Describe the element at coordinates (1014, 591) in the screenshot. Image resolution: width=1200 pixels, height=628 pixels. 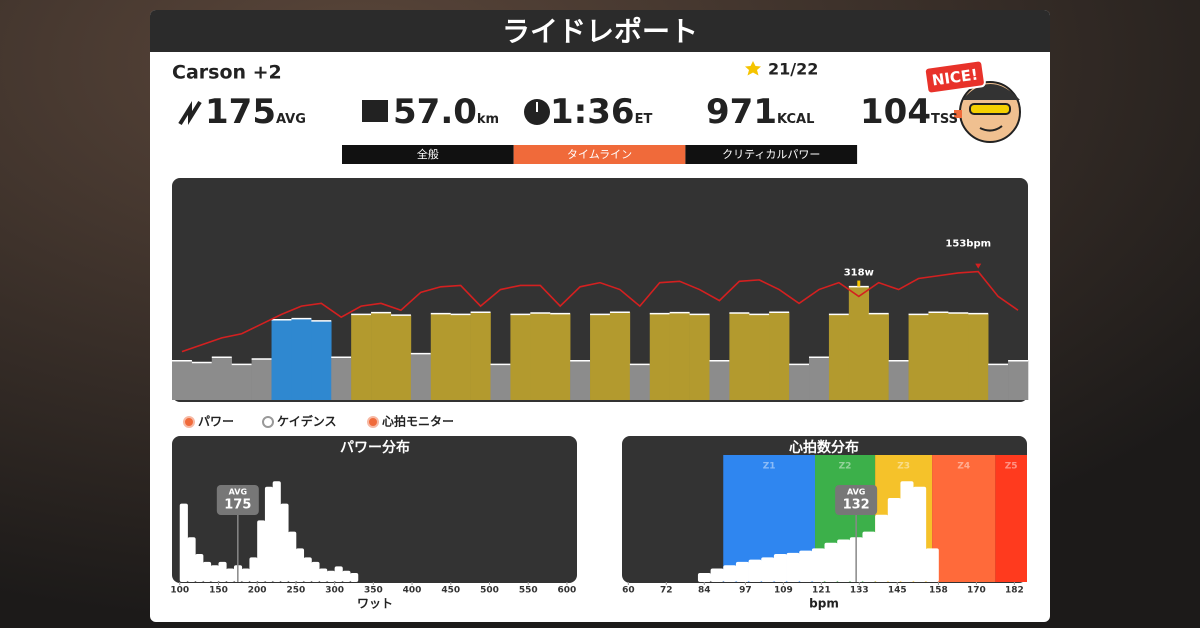
I see `x-tick-label: 182` at that location.